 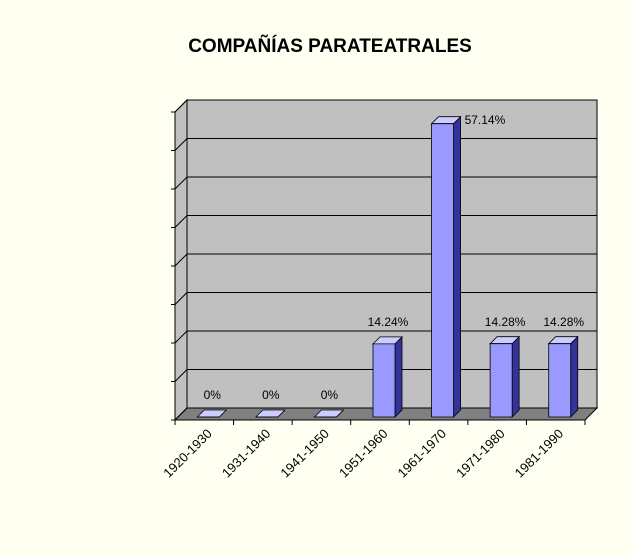 I want to click on data-label: 14.24%, so click(x=388, y=322).